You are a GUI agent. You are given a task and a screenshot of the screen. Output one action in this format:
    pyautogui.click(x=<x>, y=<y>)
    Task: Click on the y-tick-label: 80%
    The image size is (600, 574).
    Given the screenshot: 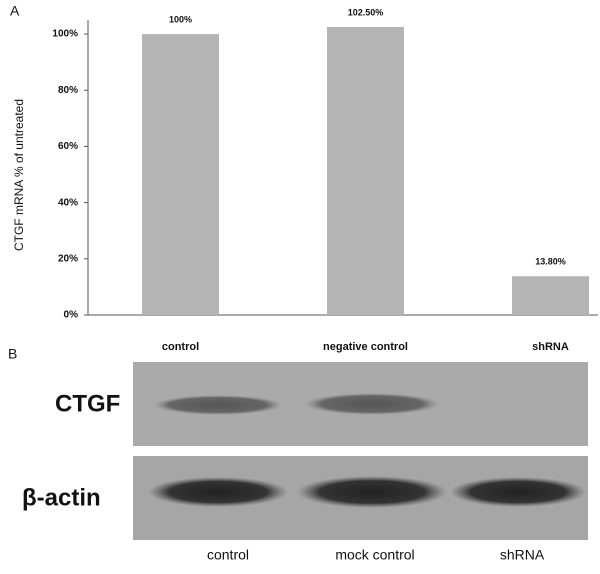 What is the action you would take?
    pyautogui.click(x=68, y=90)
    